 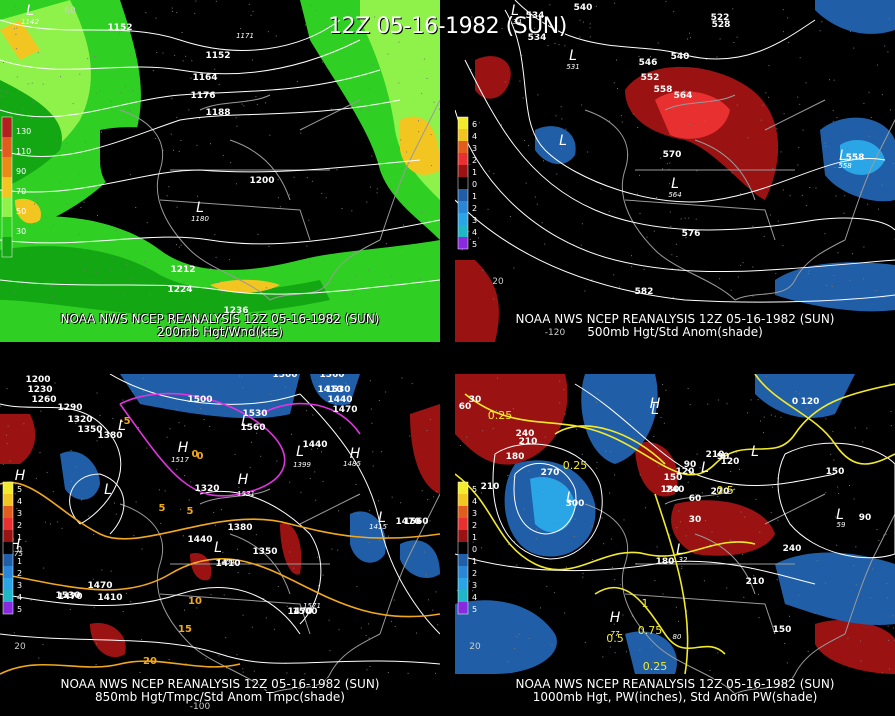 I want to click on contour-label: 1470, so click(x=69, y=597).